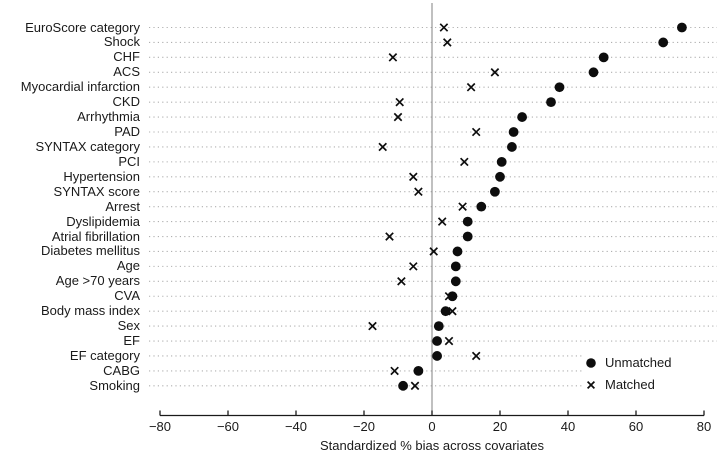  I want to click on category-label: Sex, so click(128, 326).